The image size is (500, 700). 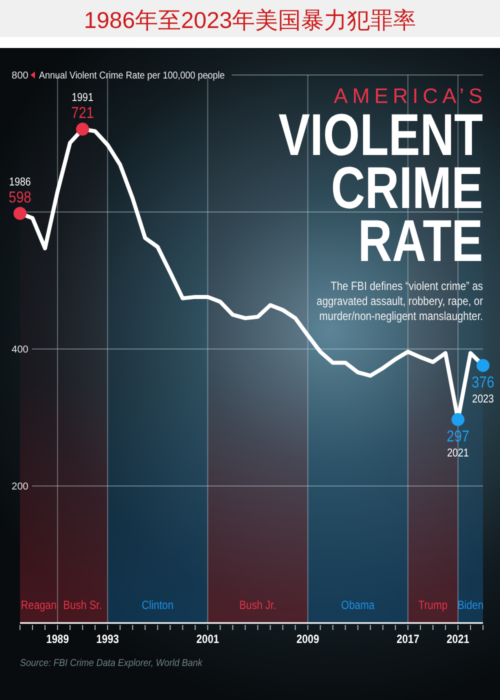 I want to click on y-tick-label: 800, so click(x=20, y=76).